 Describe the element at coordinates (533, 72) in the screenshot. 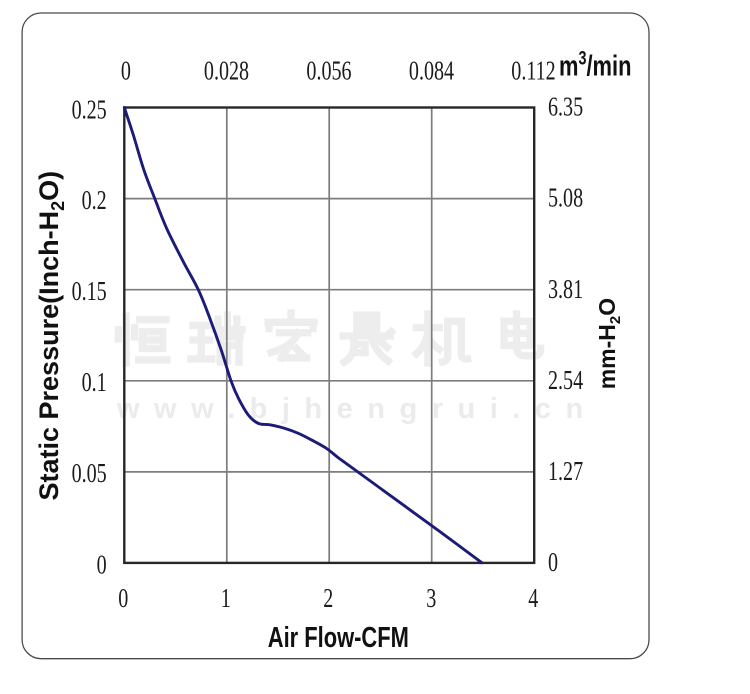

I see `svg-text: 0.112` at that location.